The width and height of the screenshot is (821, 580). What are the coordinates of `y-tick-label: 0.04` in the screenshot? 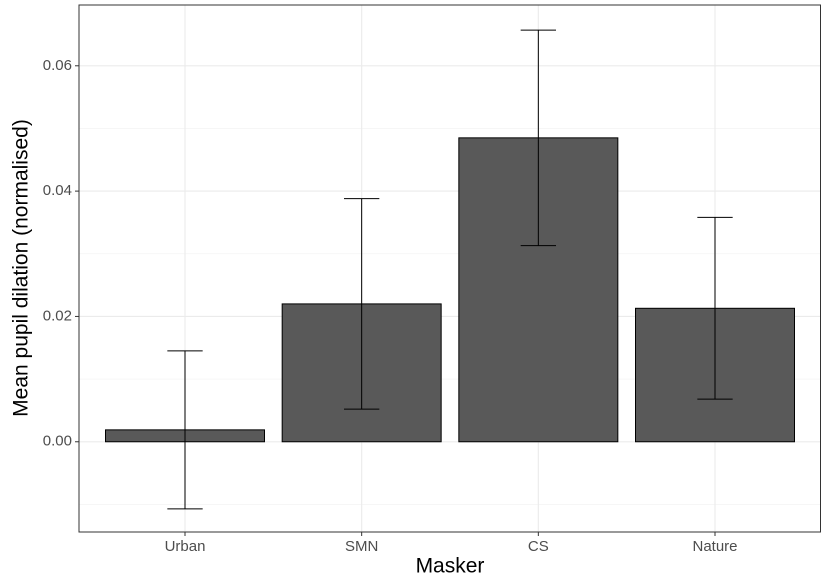 It's located at (57, 190).